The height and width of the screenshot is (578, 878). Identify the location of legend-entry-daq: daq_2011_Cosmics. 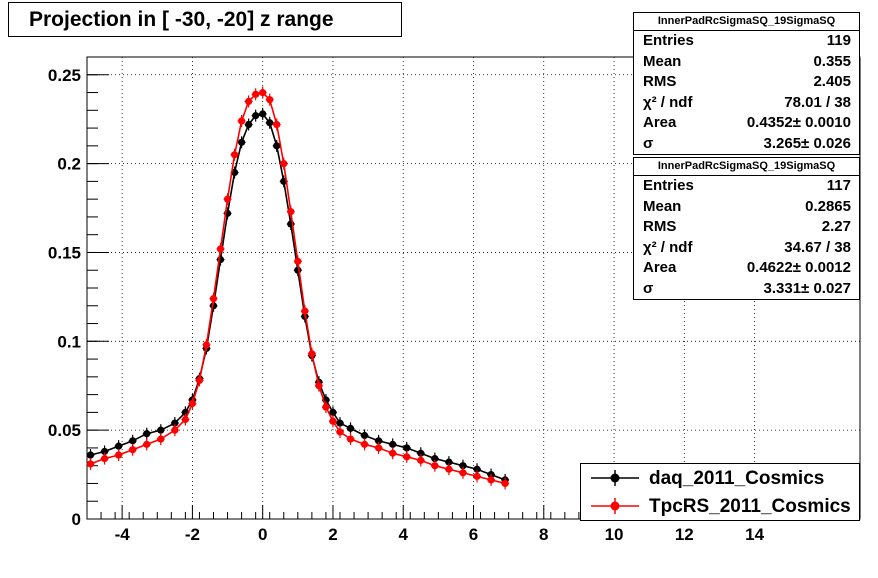
(720, 478).